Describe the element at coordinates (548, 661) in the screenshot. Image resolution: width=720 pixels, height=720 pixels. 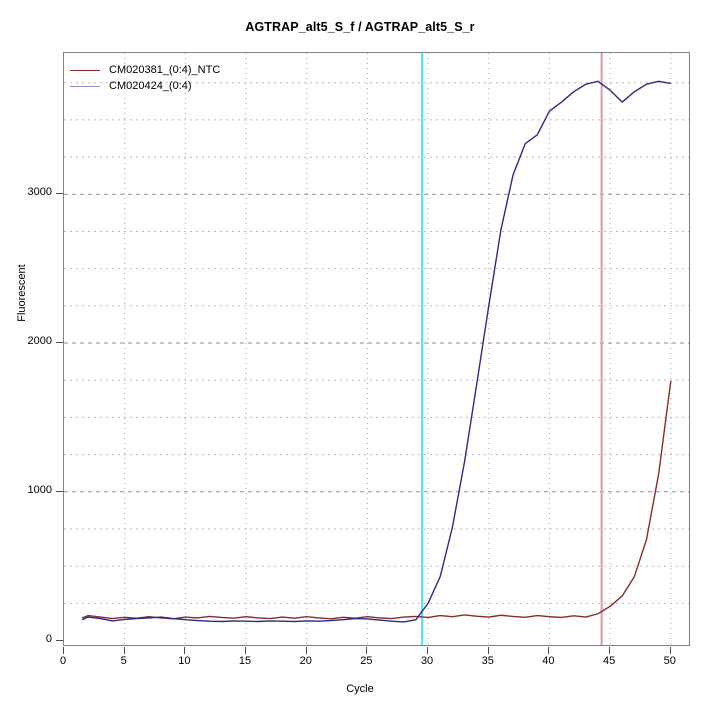
I see `x-tick-label: 40` at that location.